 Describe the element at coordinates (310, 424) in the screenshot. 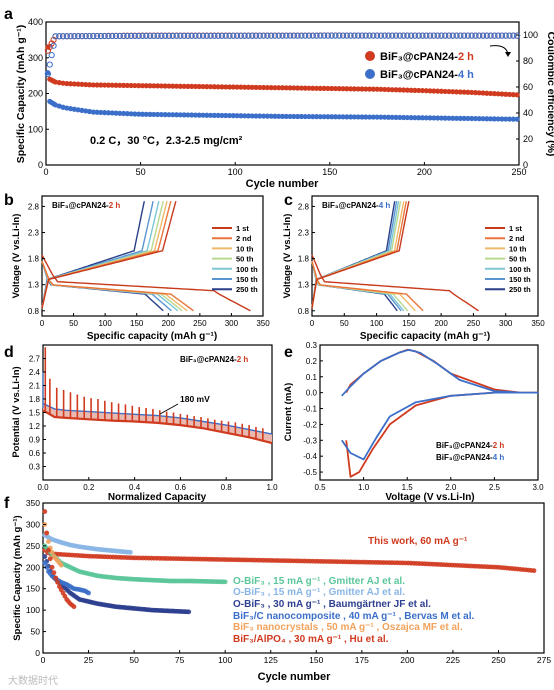

I see `y-tick-label: -0.2` at that location.